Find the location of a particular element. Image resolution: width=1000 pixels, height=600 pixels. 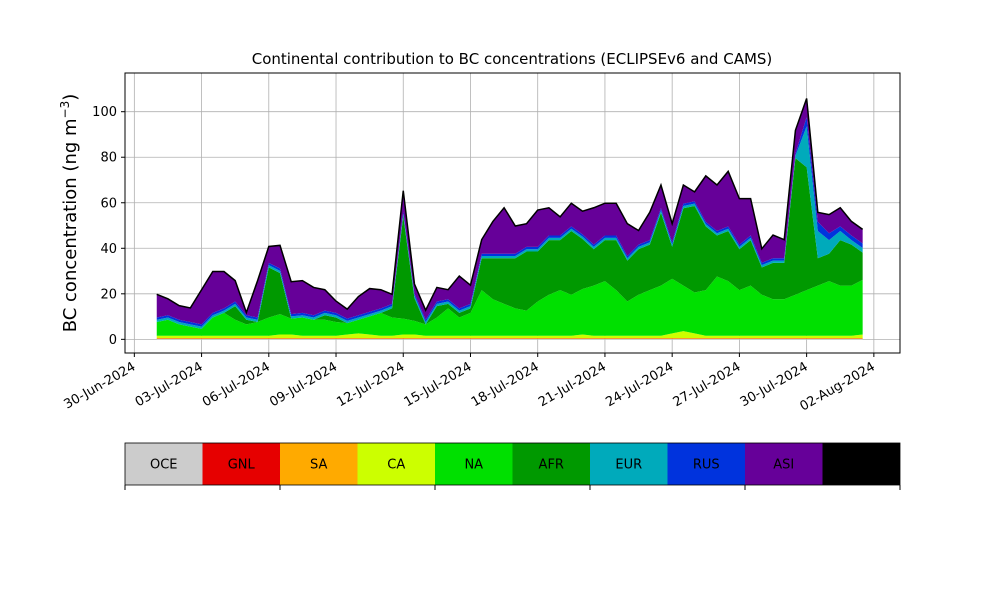

legend-label-rus: RUS is located at coordinates (706, 465).